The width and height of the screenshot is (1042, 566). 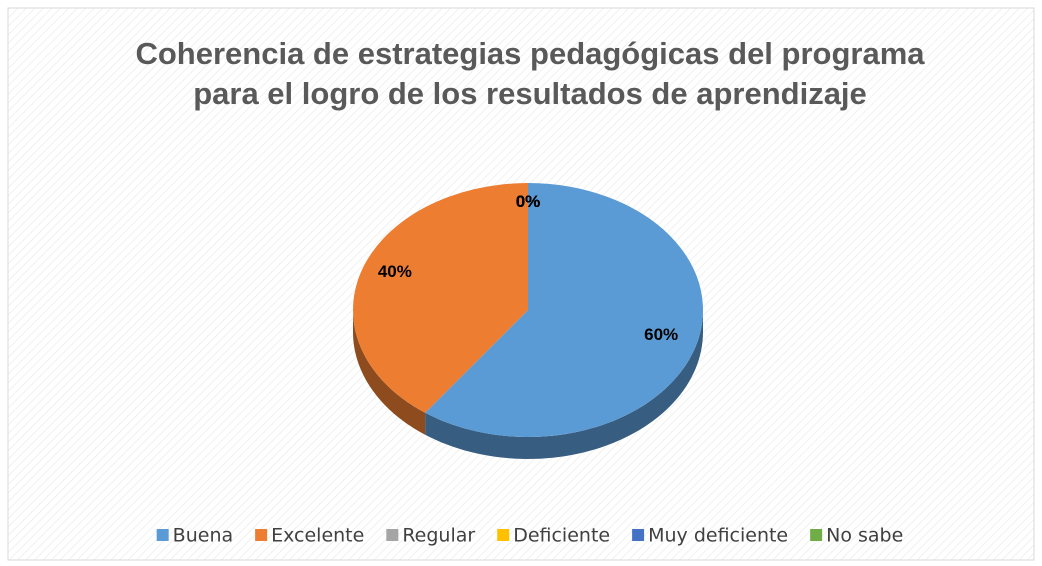 I want to click on legend-label: Buena, so click(x=203, y=536).